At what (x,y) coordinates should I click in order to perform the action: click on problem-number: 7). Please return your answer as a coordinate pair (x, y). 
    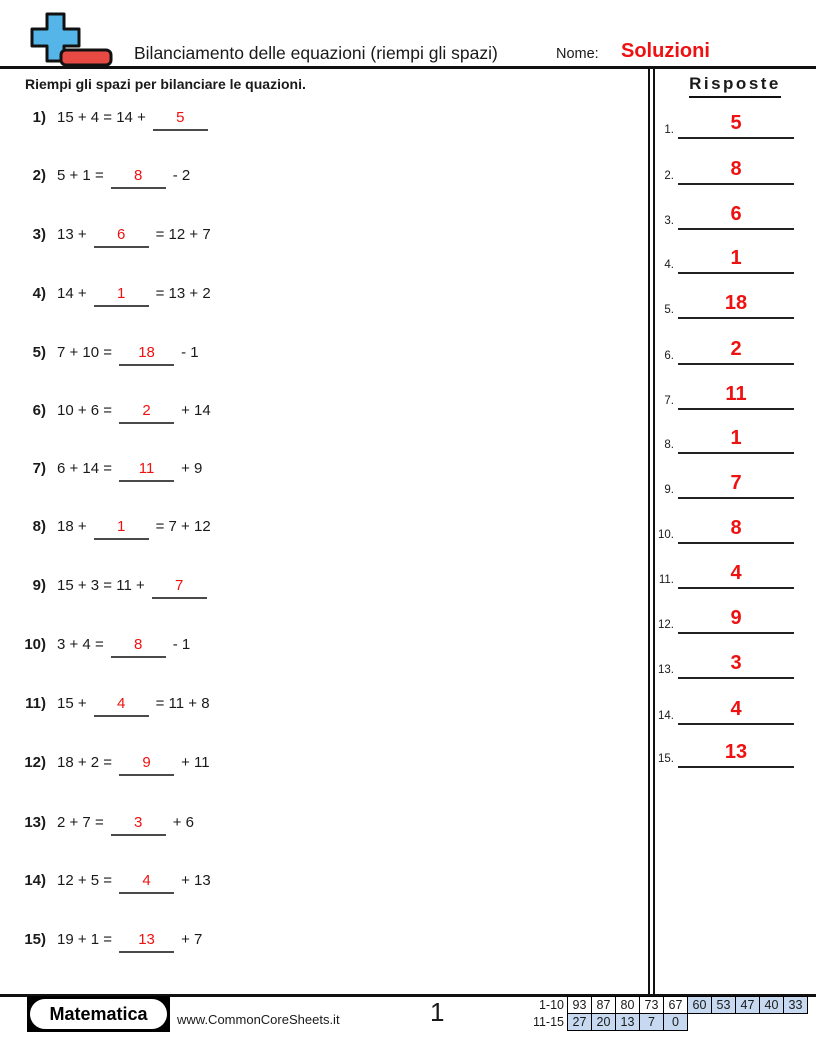
    Looking at the image, I should click on (39, 468).